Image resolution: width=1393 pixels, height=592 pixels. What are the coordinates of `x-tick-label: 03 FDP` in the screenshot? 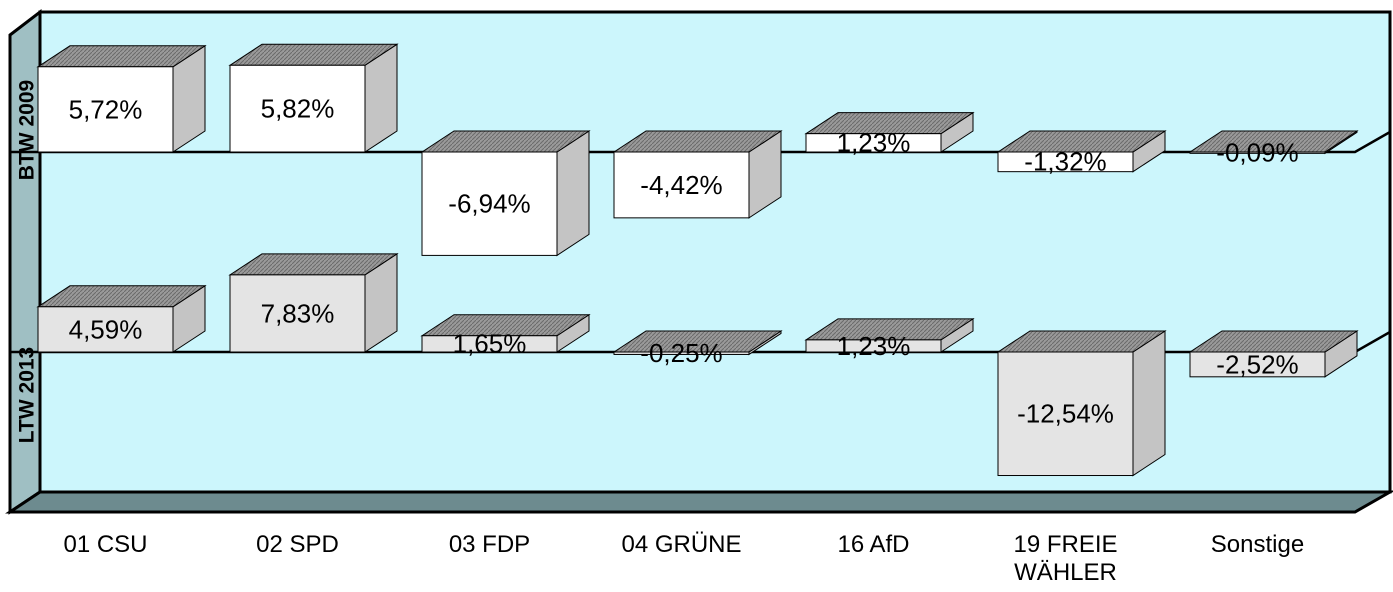 It's located at (489, 544).